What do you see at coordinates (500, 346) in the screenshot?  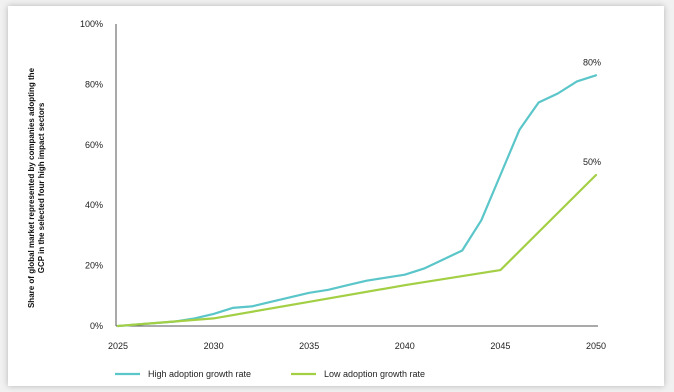 I see `x-tick-label: 2045` at bounding box center [500, 346].